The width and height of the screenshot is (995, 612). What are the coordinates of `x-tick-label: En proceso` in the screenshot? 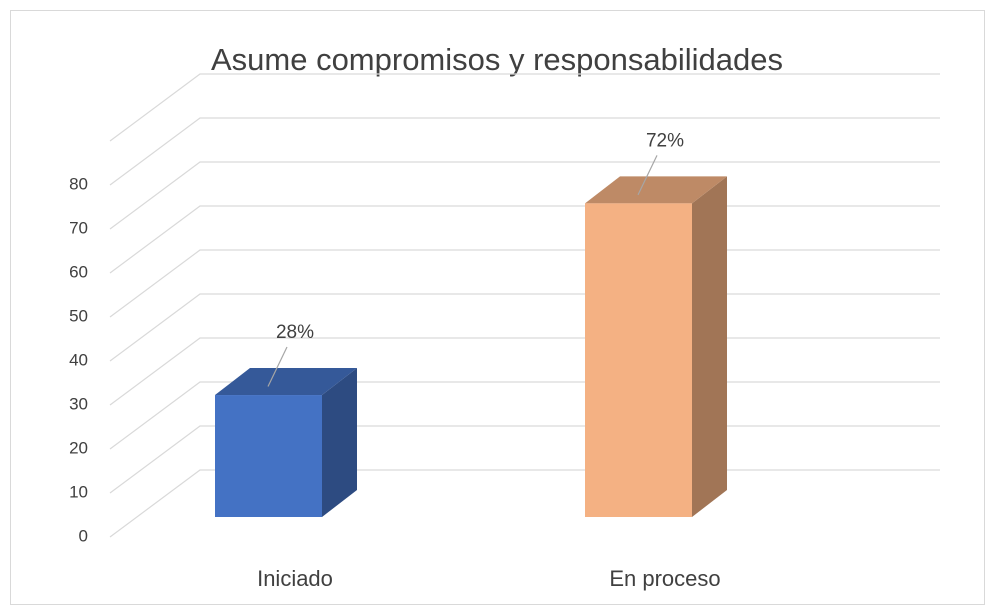 It's located at (664, 578).